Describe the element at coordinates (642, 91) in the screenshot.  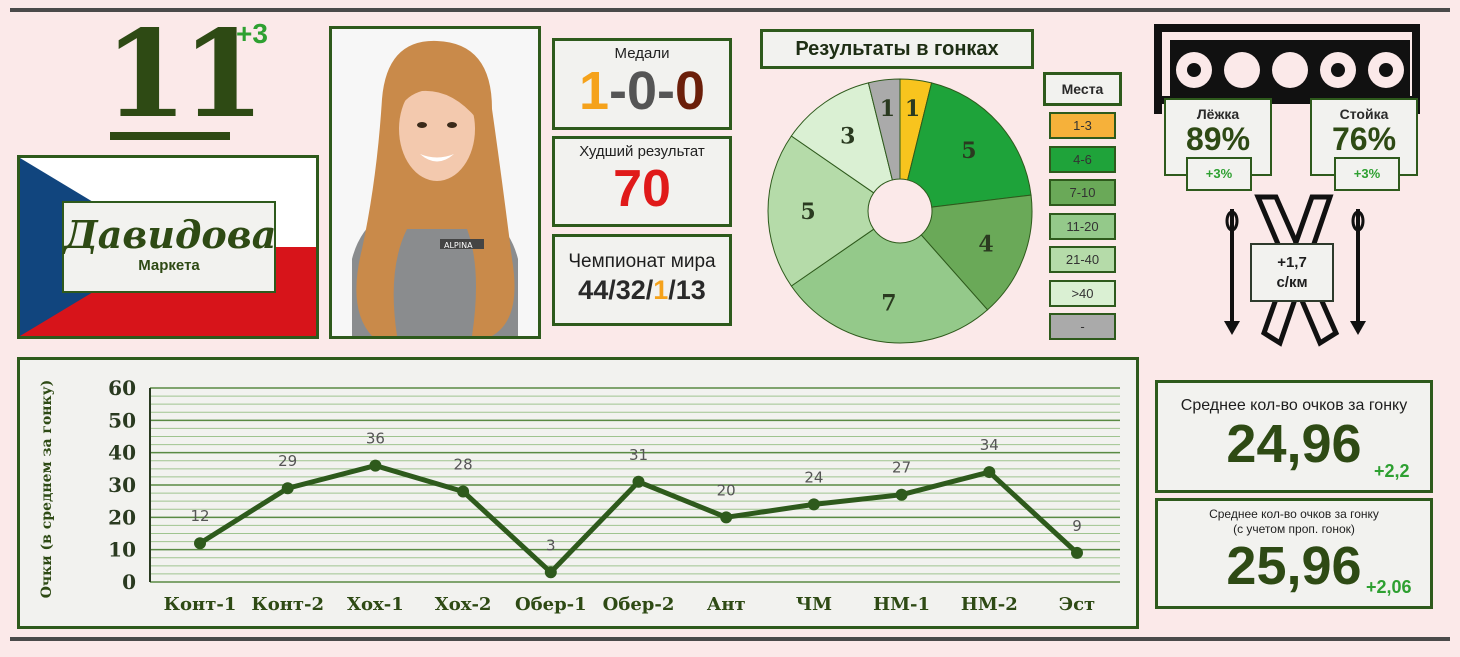
I see `medals-value: 1-0-0` at that location.